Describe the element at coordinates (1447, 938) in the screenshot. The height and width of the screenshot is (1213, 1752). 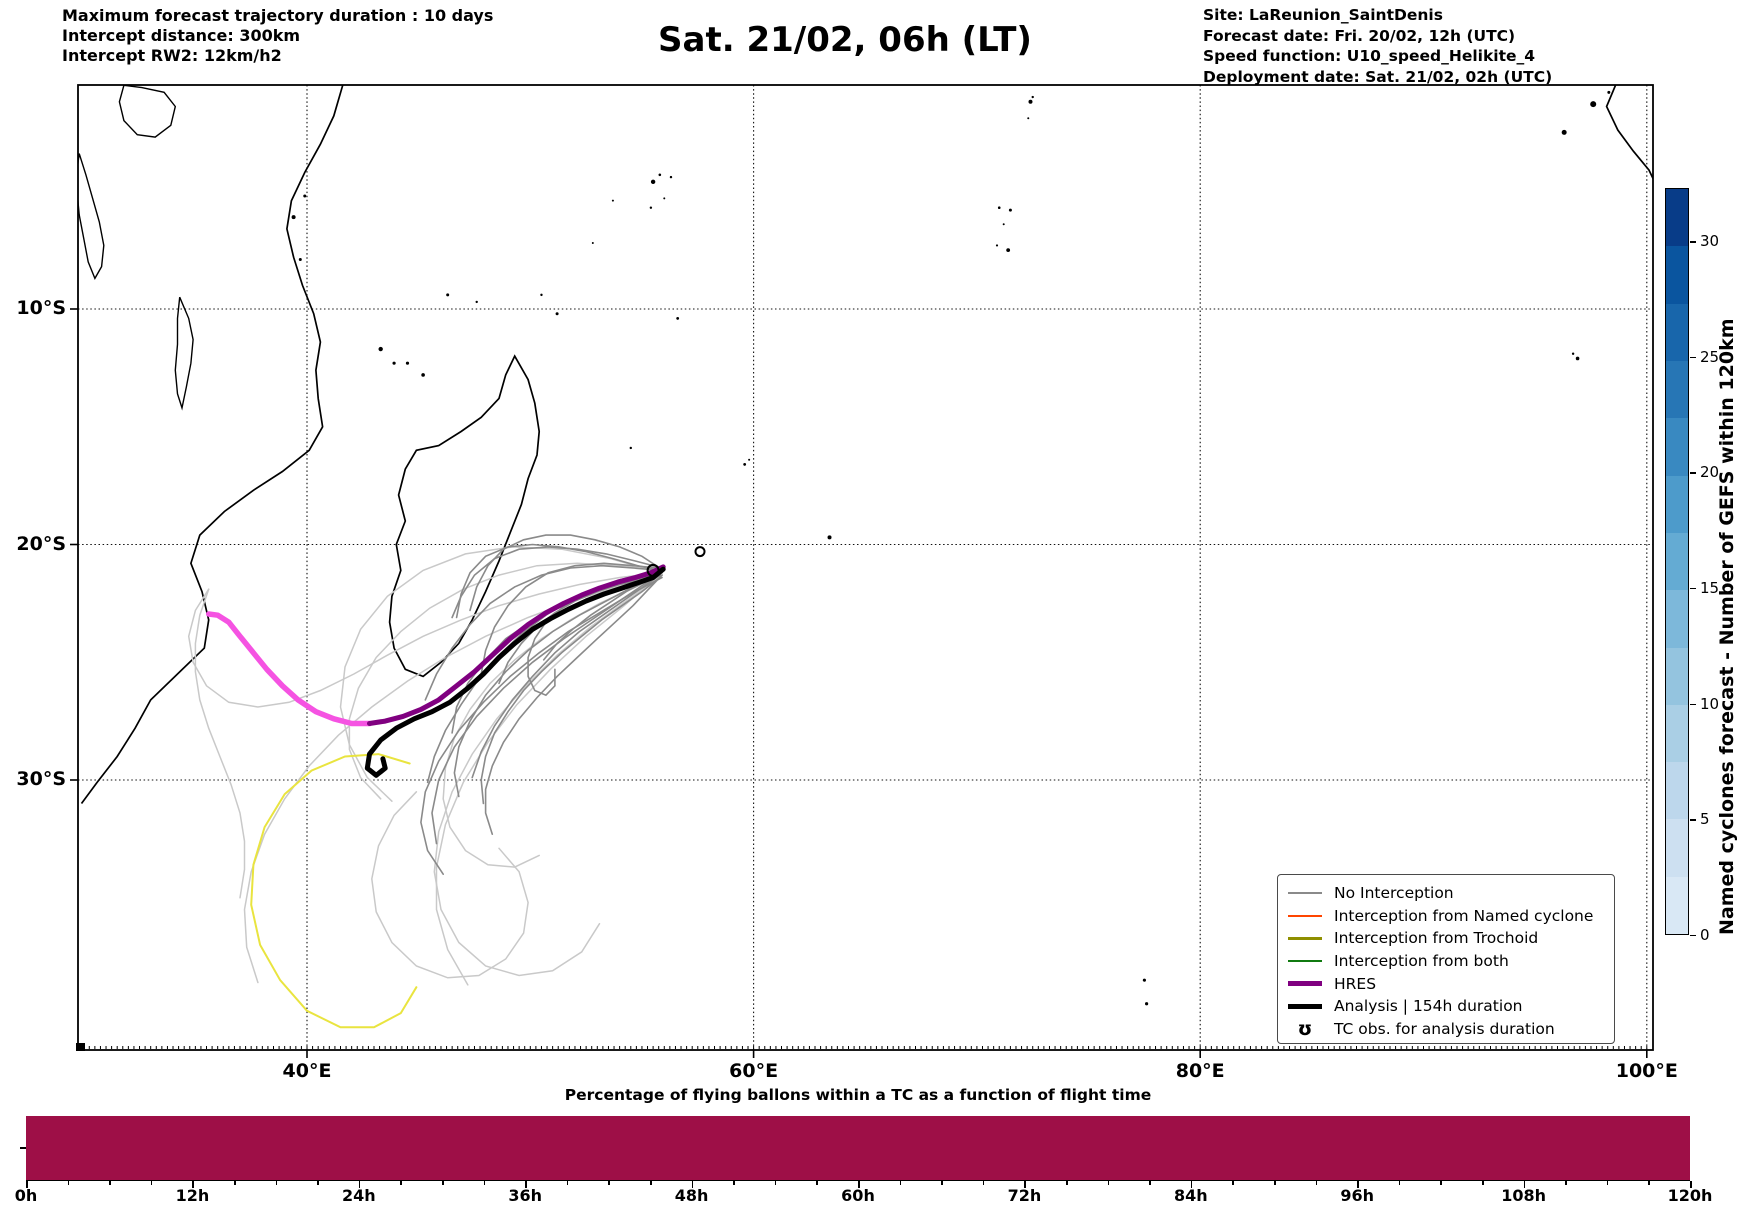
I see `legend-item-trochoid: Interception from Trochoid` at that location.